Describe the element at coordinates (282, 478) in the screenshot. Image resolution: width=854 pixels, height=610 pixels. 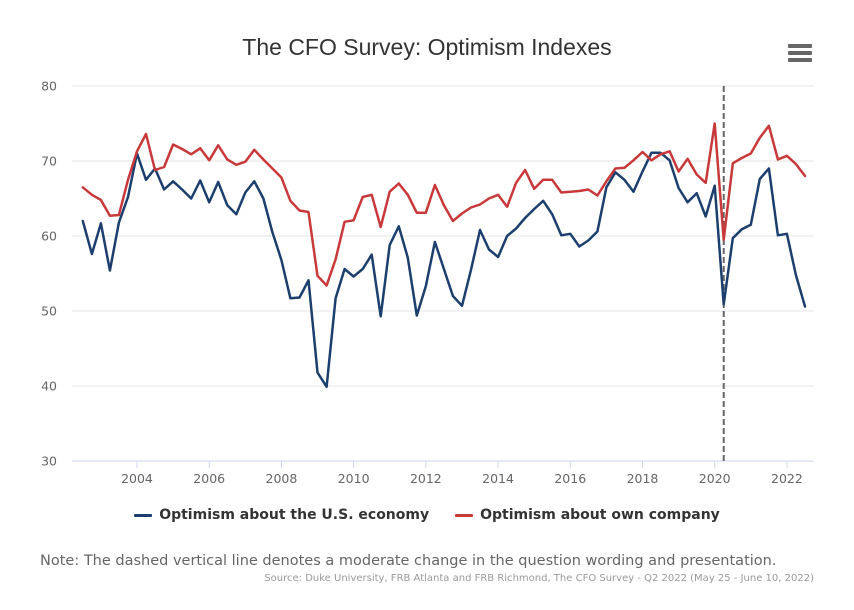
I see `x-tick-label-2008: 2008` at that location.